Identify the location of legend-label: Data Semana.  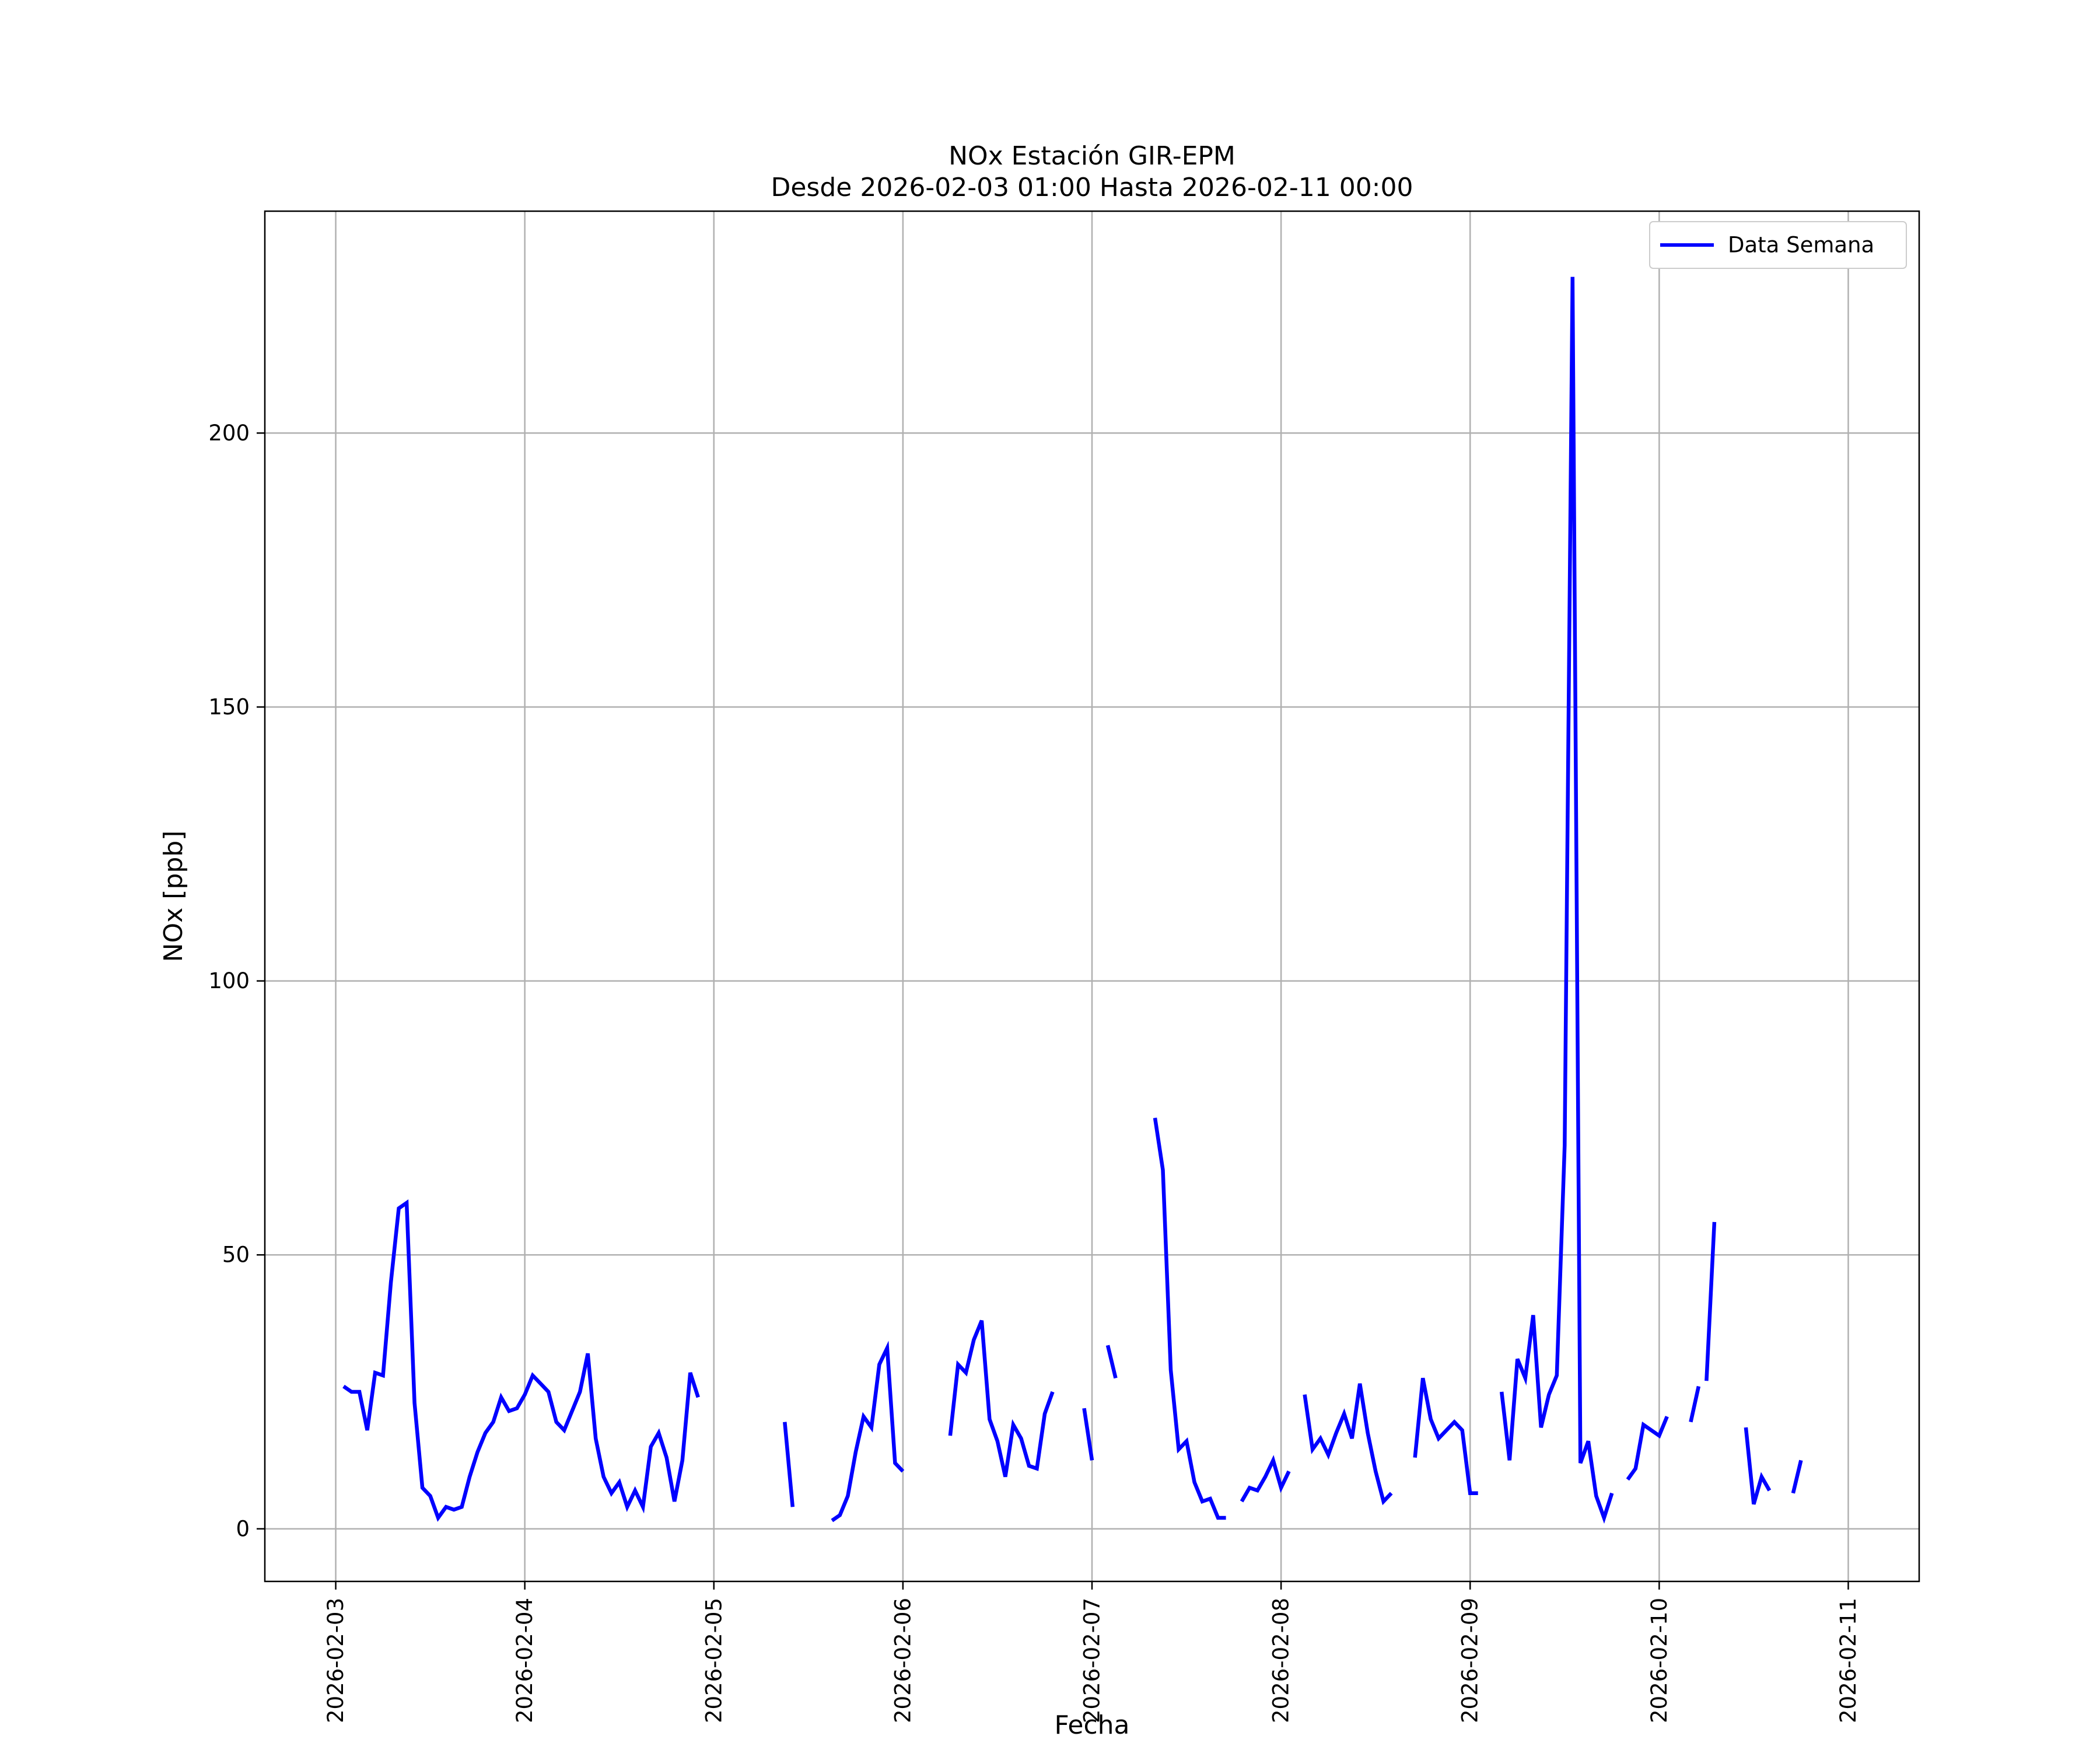
(1801, 245).